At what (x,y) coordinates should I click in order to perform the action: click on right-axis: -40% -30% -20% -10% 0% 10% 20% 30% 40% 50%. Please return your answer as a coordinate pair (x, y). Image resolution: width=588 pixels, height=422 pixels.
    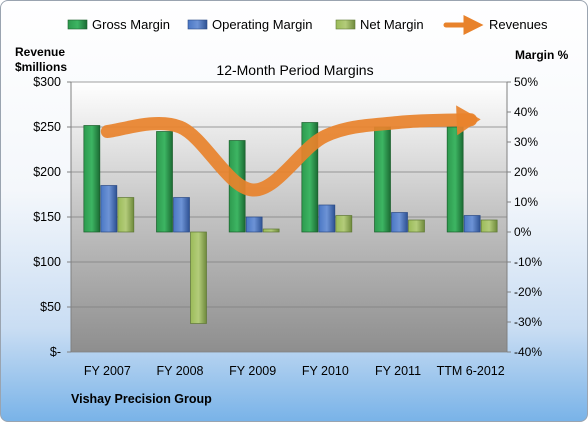
    Looking at the image, I should click on (524, 217).